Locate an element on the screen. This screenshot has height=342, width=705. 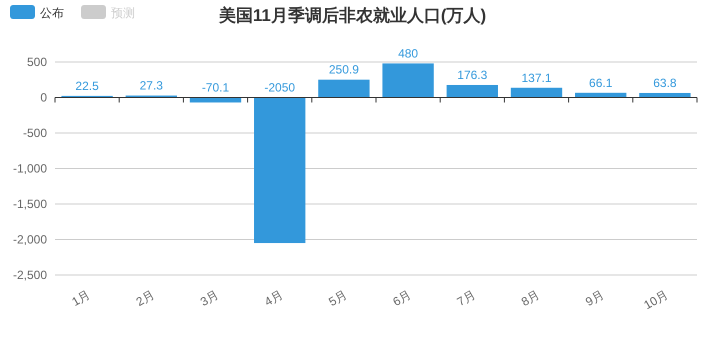
y-tick-label: 0 is located at coordinates (44, 97).